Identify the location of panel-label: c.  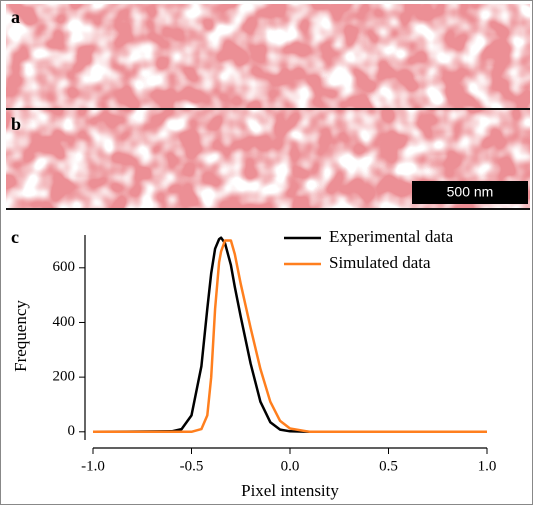
(15, 237).